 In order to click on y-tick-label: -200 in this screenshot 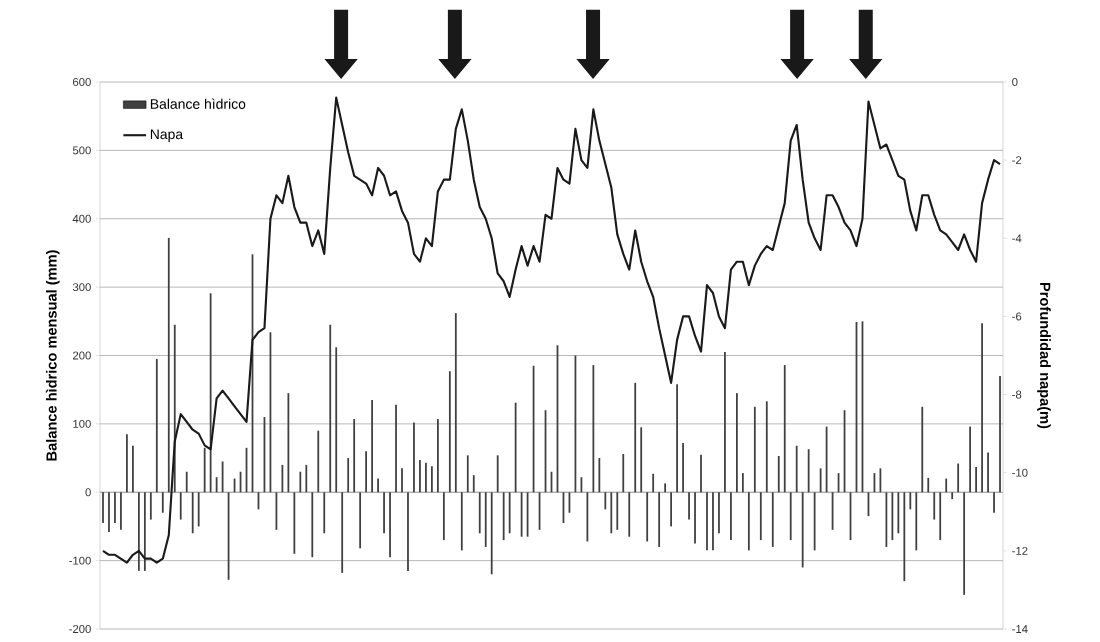, I will do `click(80, 629)`.